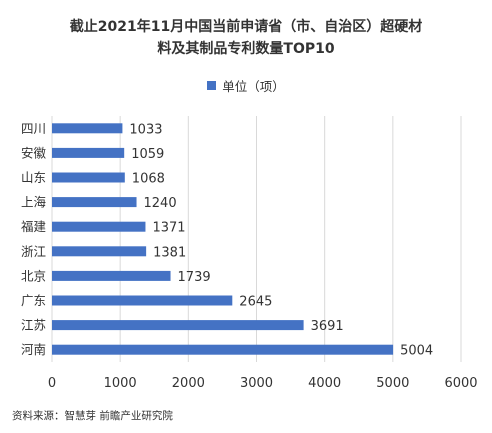  I want to click on chart-title-line-2: 料及其制品专利数量TOP10, so click(246, 49).